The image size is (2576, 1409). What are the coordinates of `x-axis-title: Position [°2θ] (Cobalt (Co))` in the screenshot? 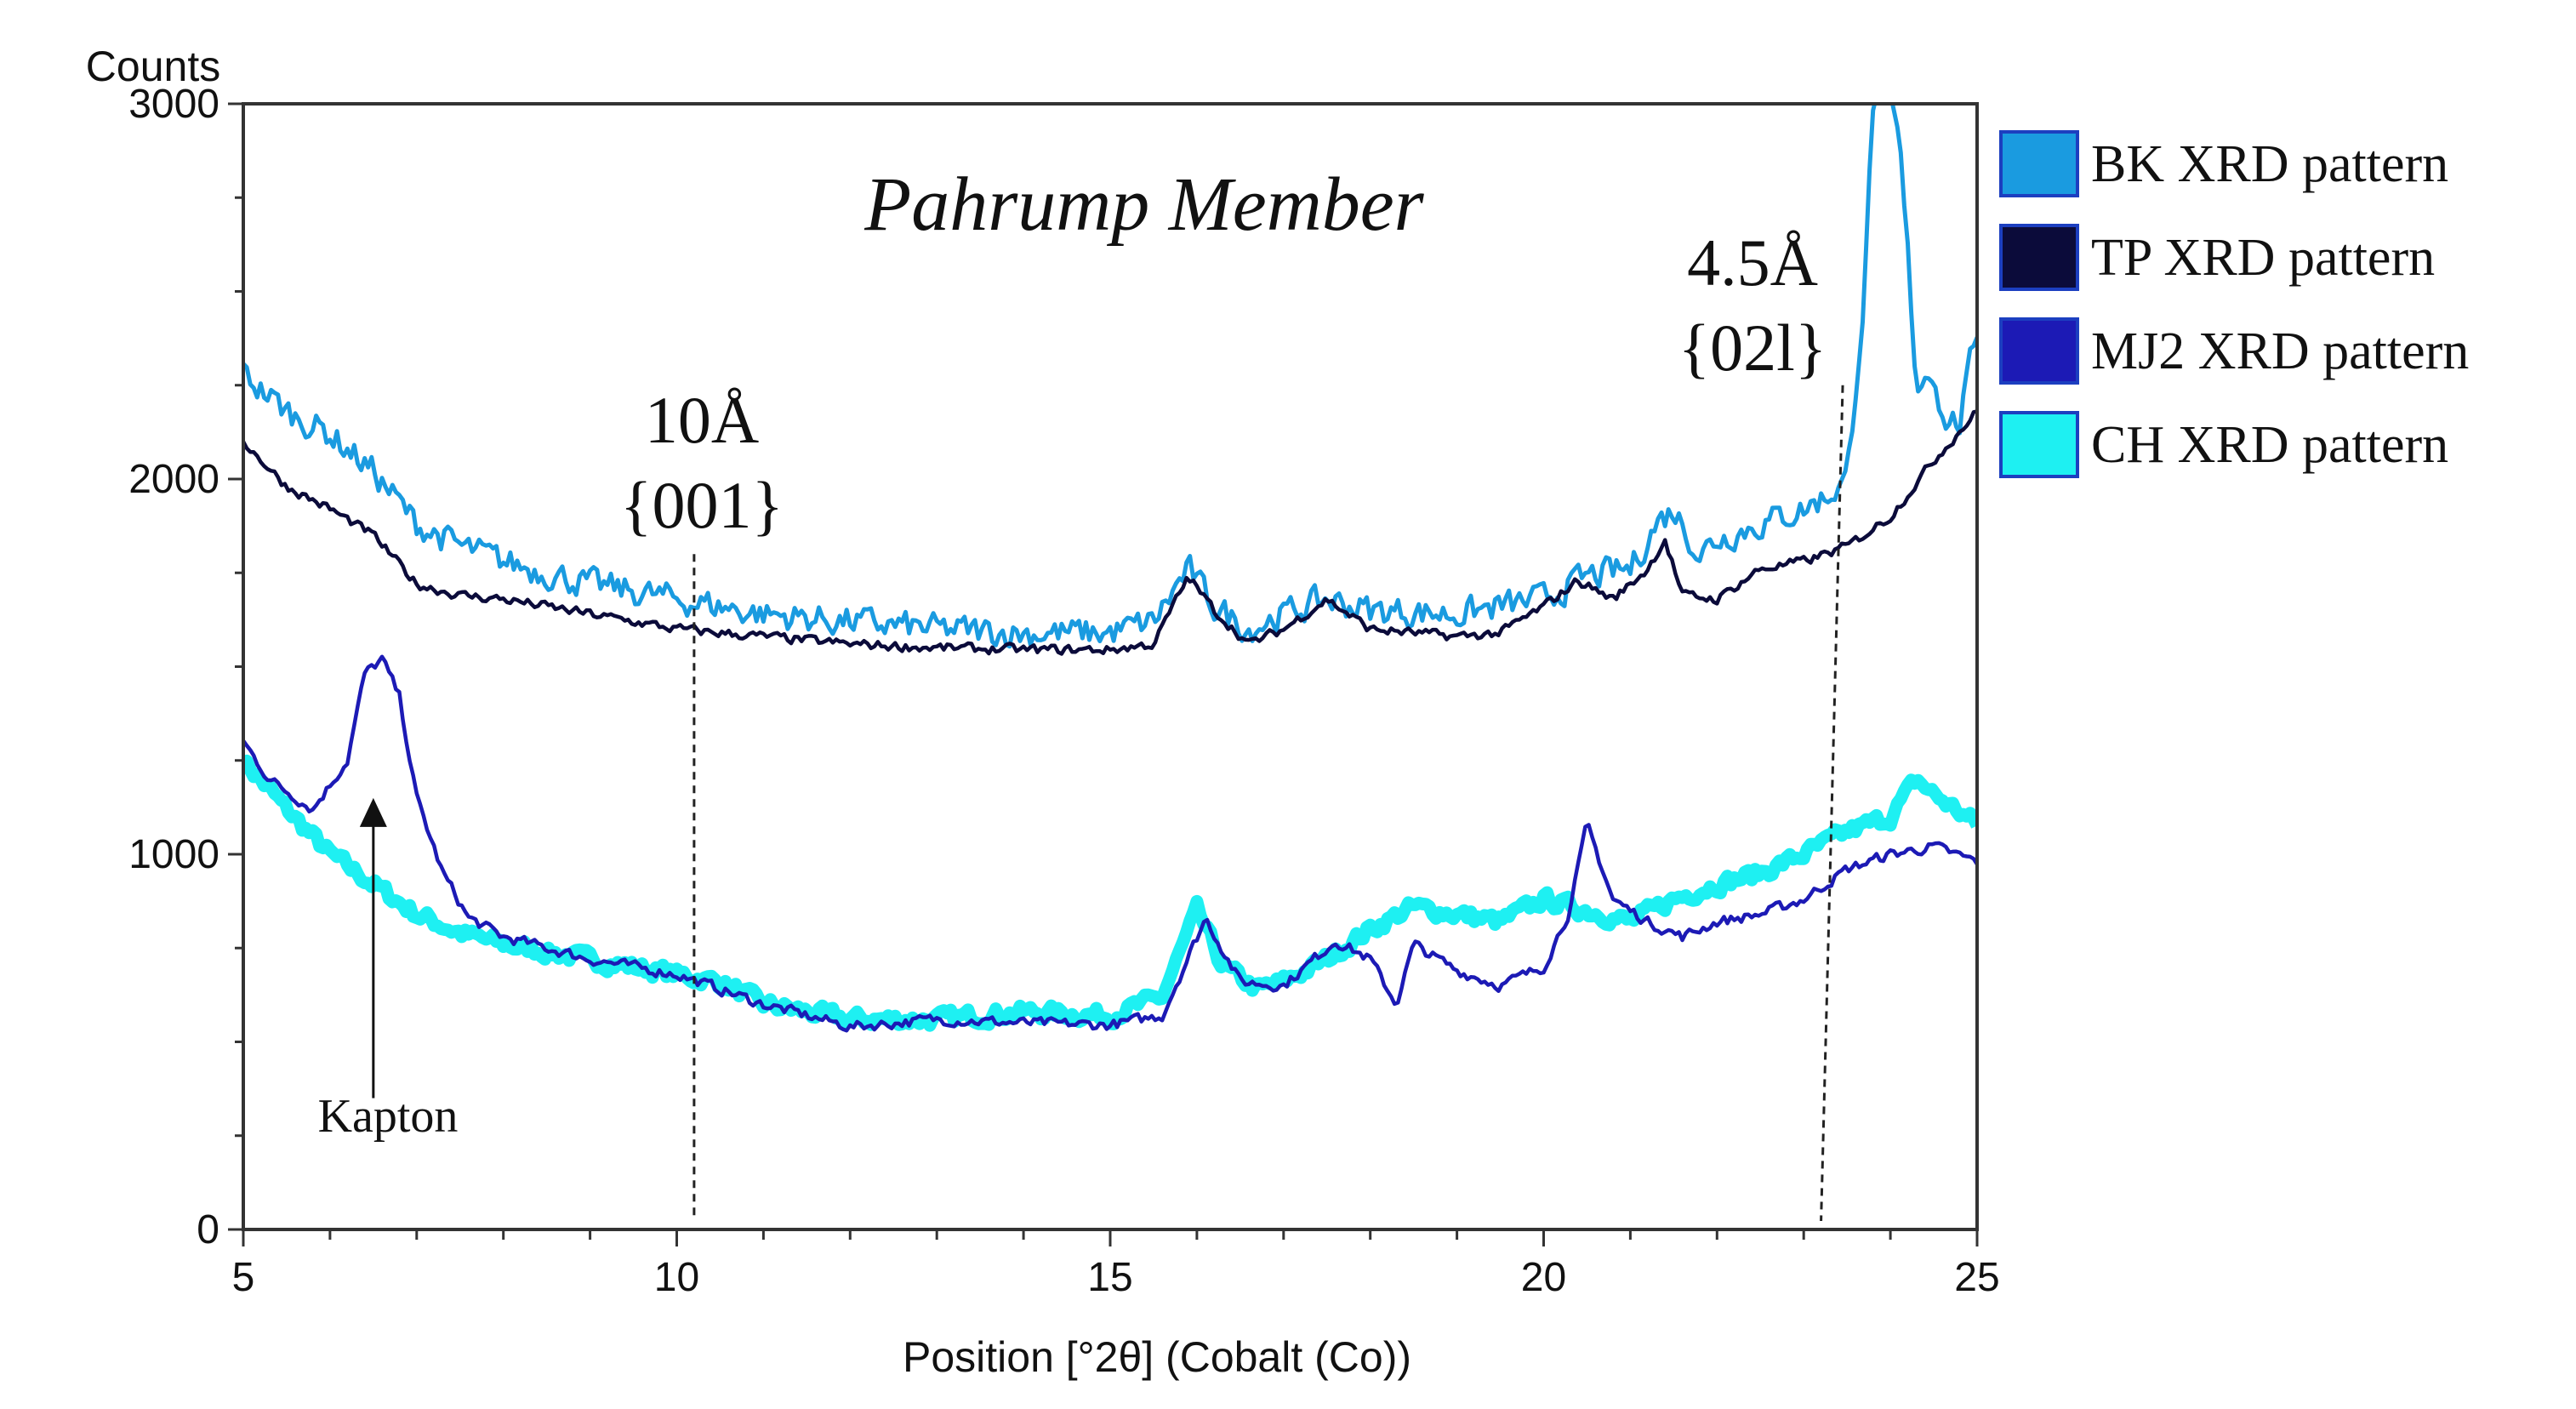 It's located at (1157, 1357).